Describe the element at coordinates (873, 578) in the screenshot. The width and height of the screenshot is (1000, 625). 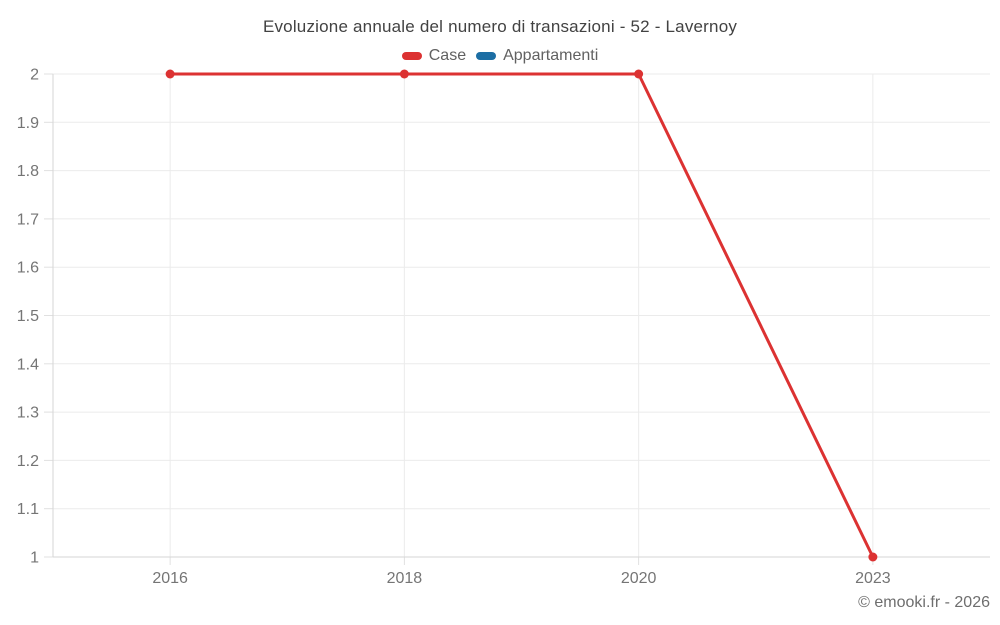
I see `x-tick-label: 2023` at that location.